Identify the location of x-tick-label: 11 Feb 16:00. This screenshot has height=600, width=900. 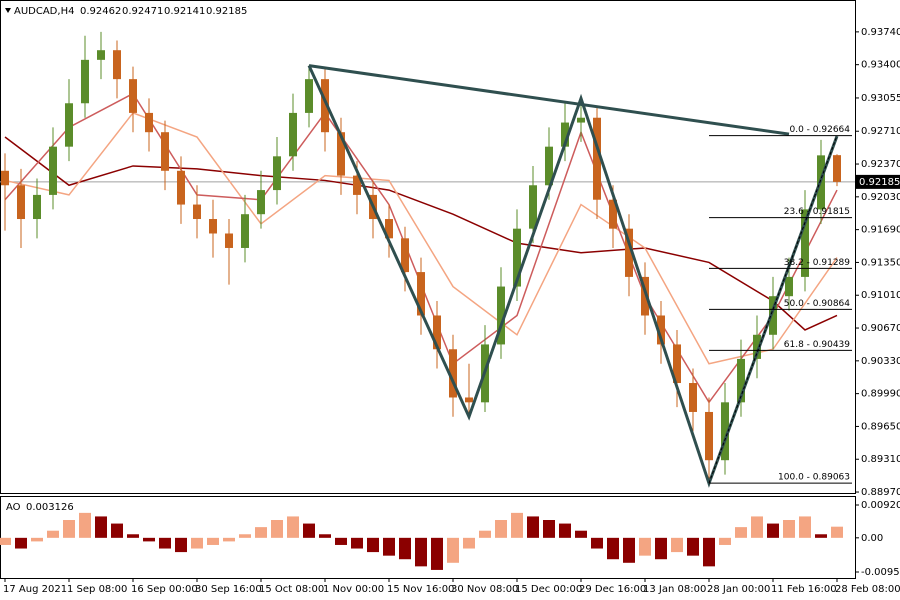
(804, 589).